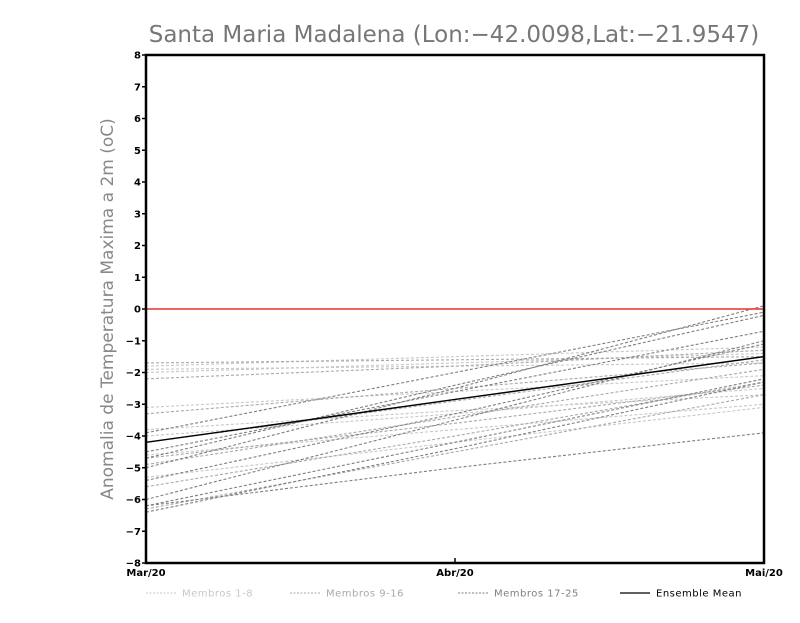 The width and height of the screenshot is (800, 623). I want to click on legend-label: Ensemble Mean, so click(699, 594).